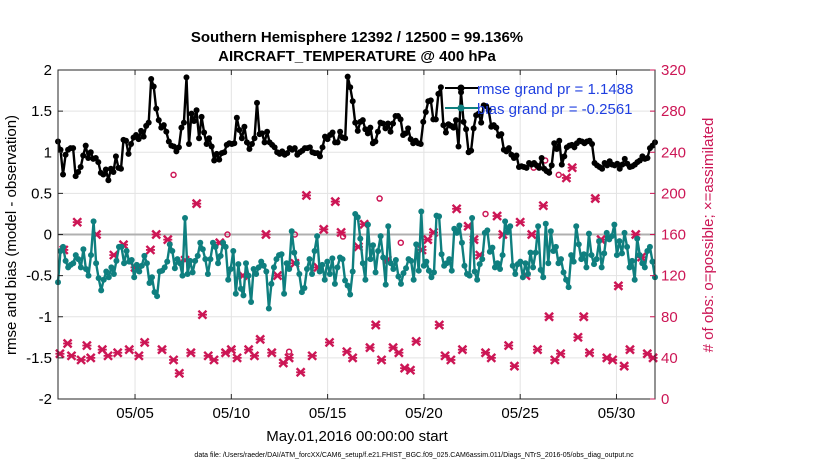 Image resolution: width=830 pixels, height=470 pixels. I want to click on x-tick-label-4: 05/25, so click(520, 413).